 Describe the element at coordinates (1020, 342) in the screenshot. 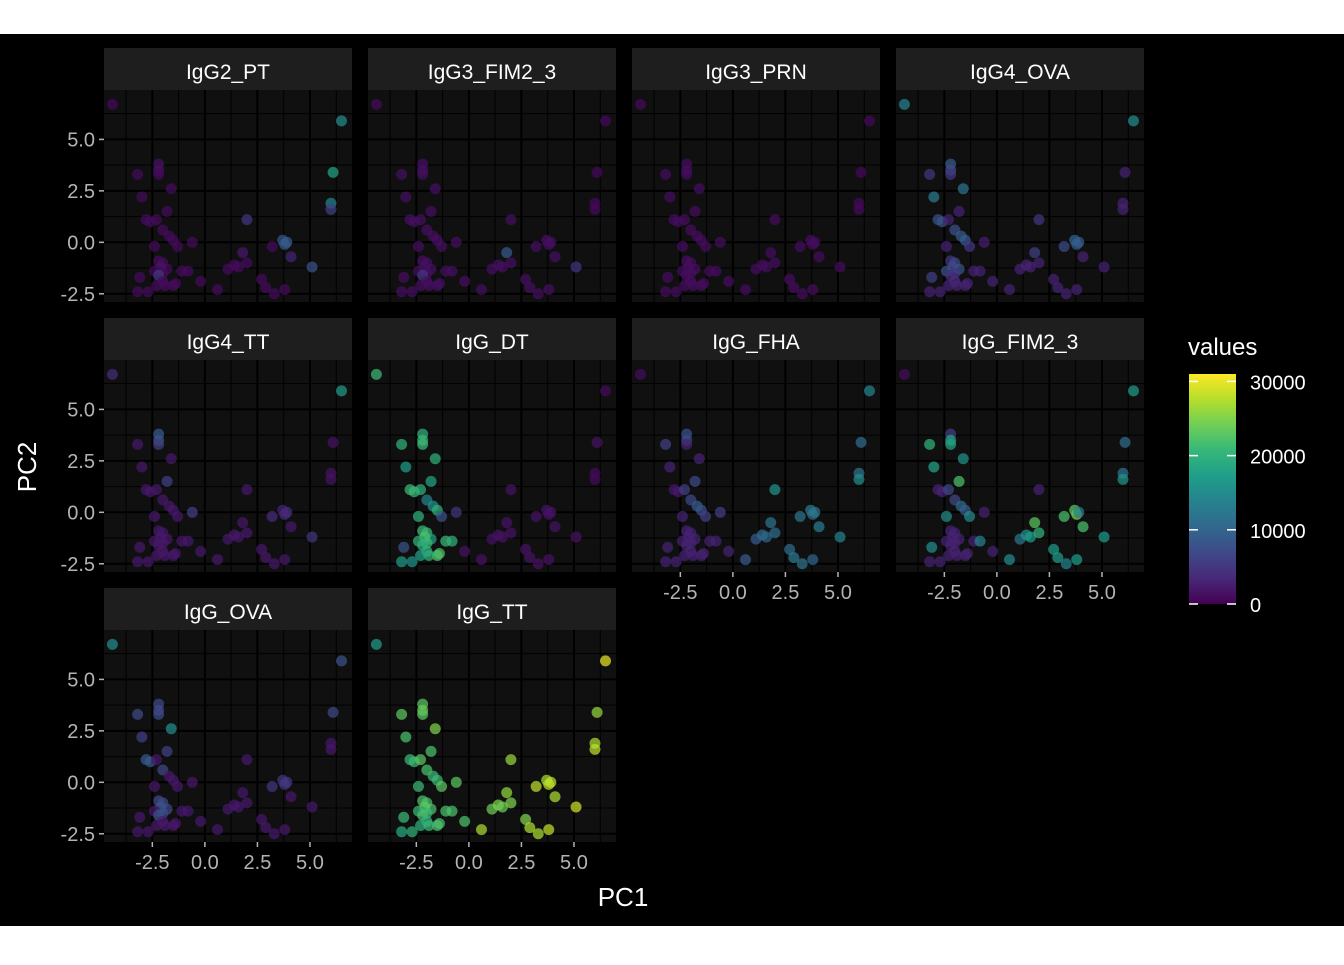

I see `facet-strip-label: IgG_FIM2_3` at that location.